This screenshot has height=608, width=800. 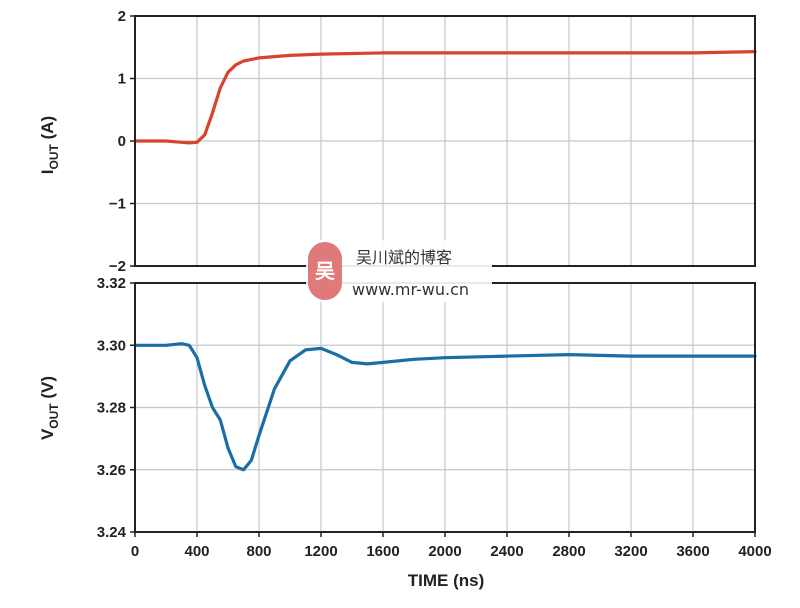 I want to click on svg-text: VOUT (V), so click(x=49, y=408).